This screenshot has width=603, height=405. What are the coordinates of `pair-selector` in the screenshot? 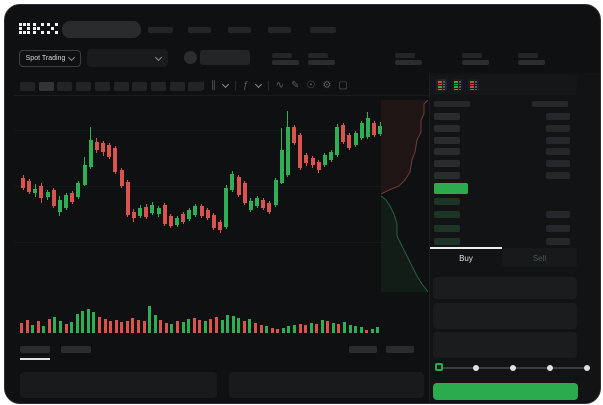 It's located at (127, 58).